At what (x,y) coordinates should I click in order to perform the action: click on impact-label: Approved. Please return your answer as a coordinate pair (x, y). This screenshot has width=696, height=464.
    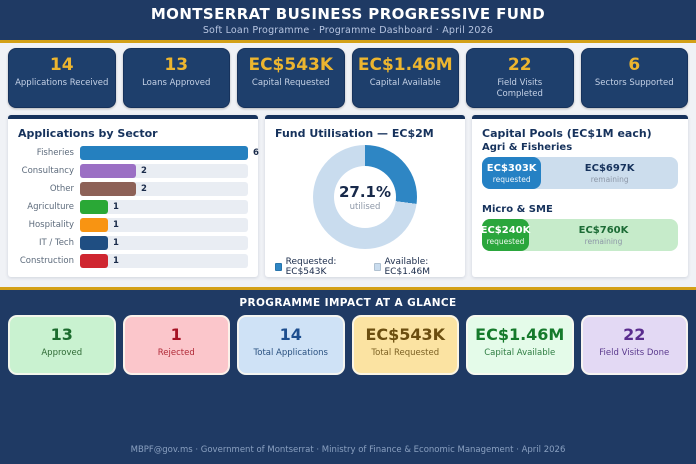
    Looking at the image, I should click on (62, 353).